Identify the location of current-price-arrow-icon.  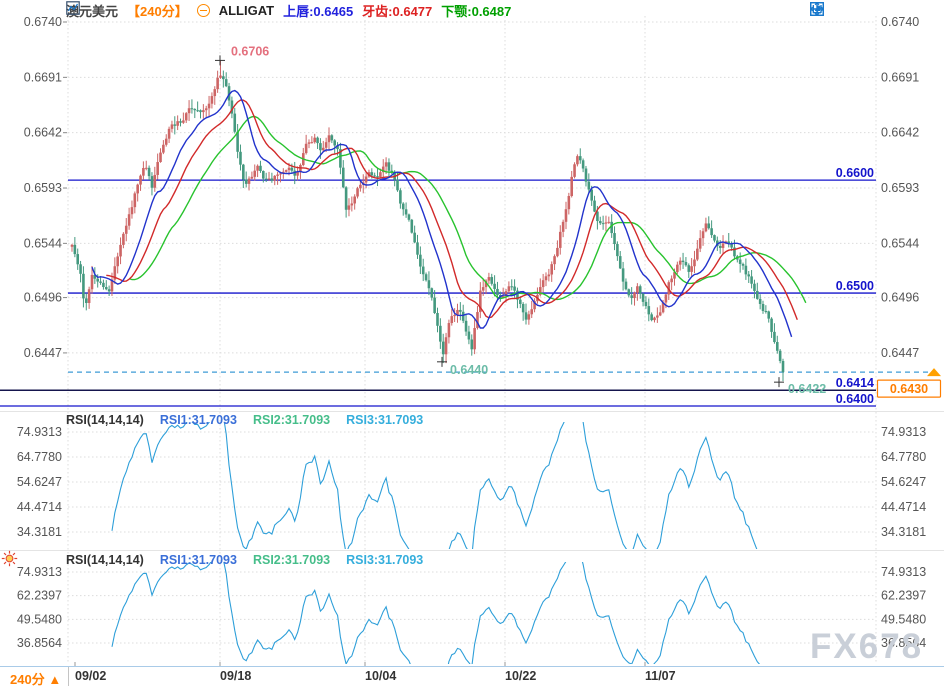
(934, 372).